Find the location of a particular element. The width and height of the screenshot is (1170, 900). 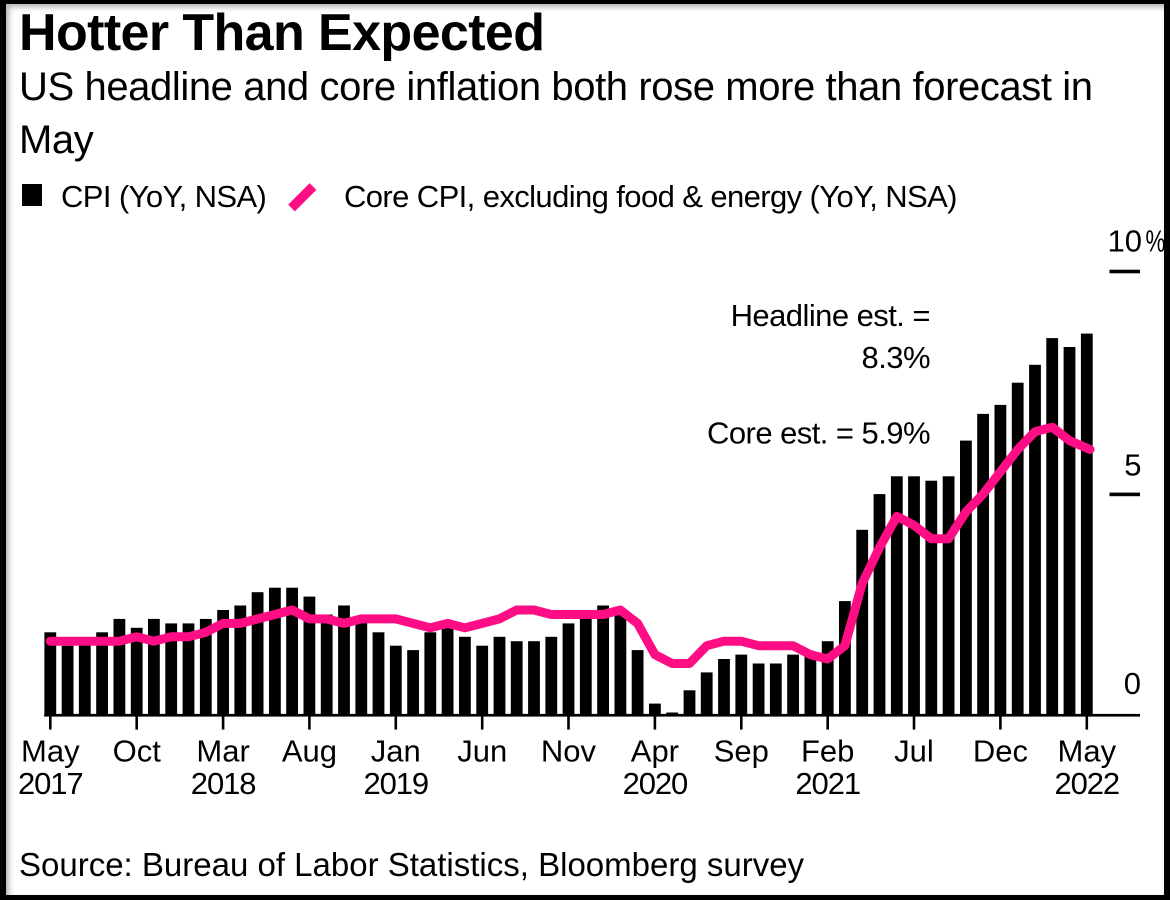

svg-text: 2022 is located at coordinates (1087, 783).